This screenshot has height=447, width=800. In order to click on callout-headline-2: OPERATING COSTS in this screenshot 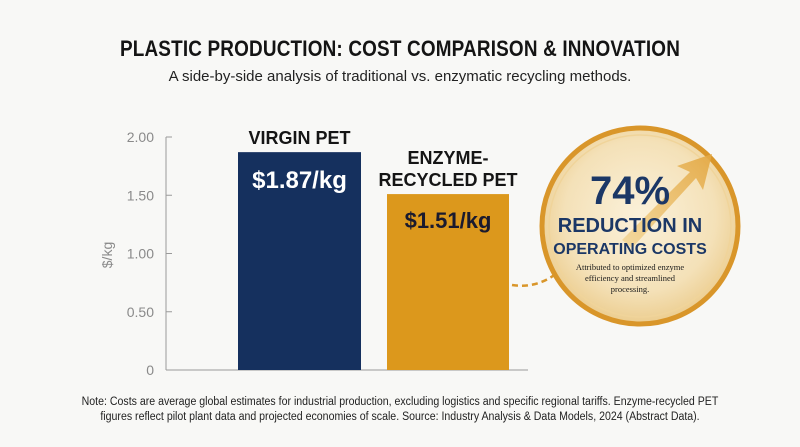, I will do `click(630, 249)`.